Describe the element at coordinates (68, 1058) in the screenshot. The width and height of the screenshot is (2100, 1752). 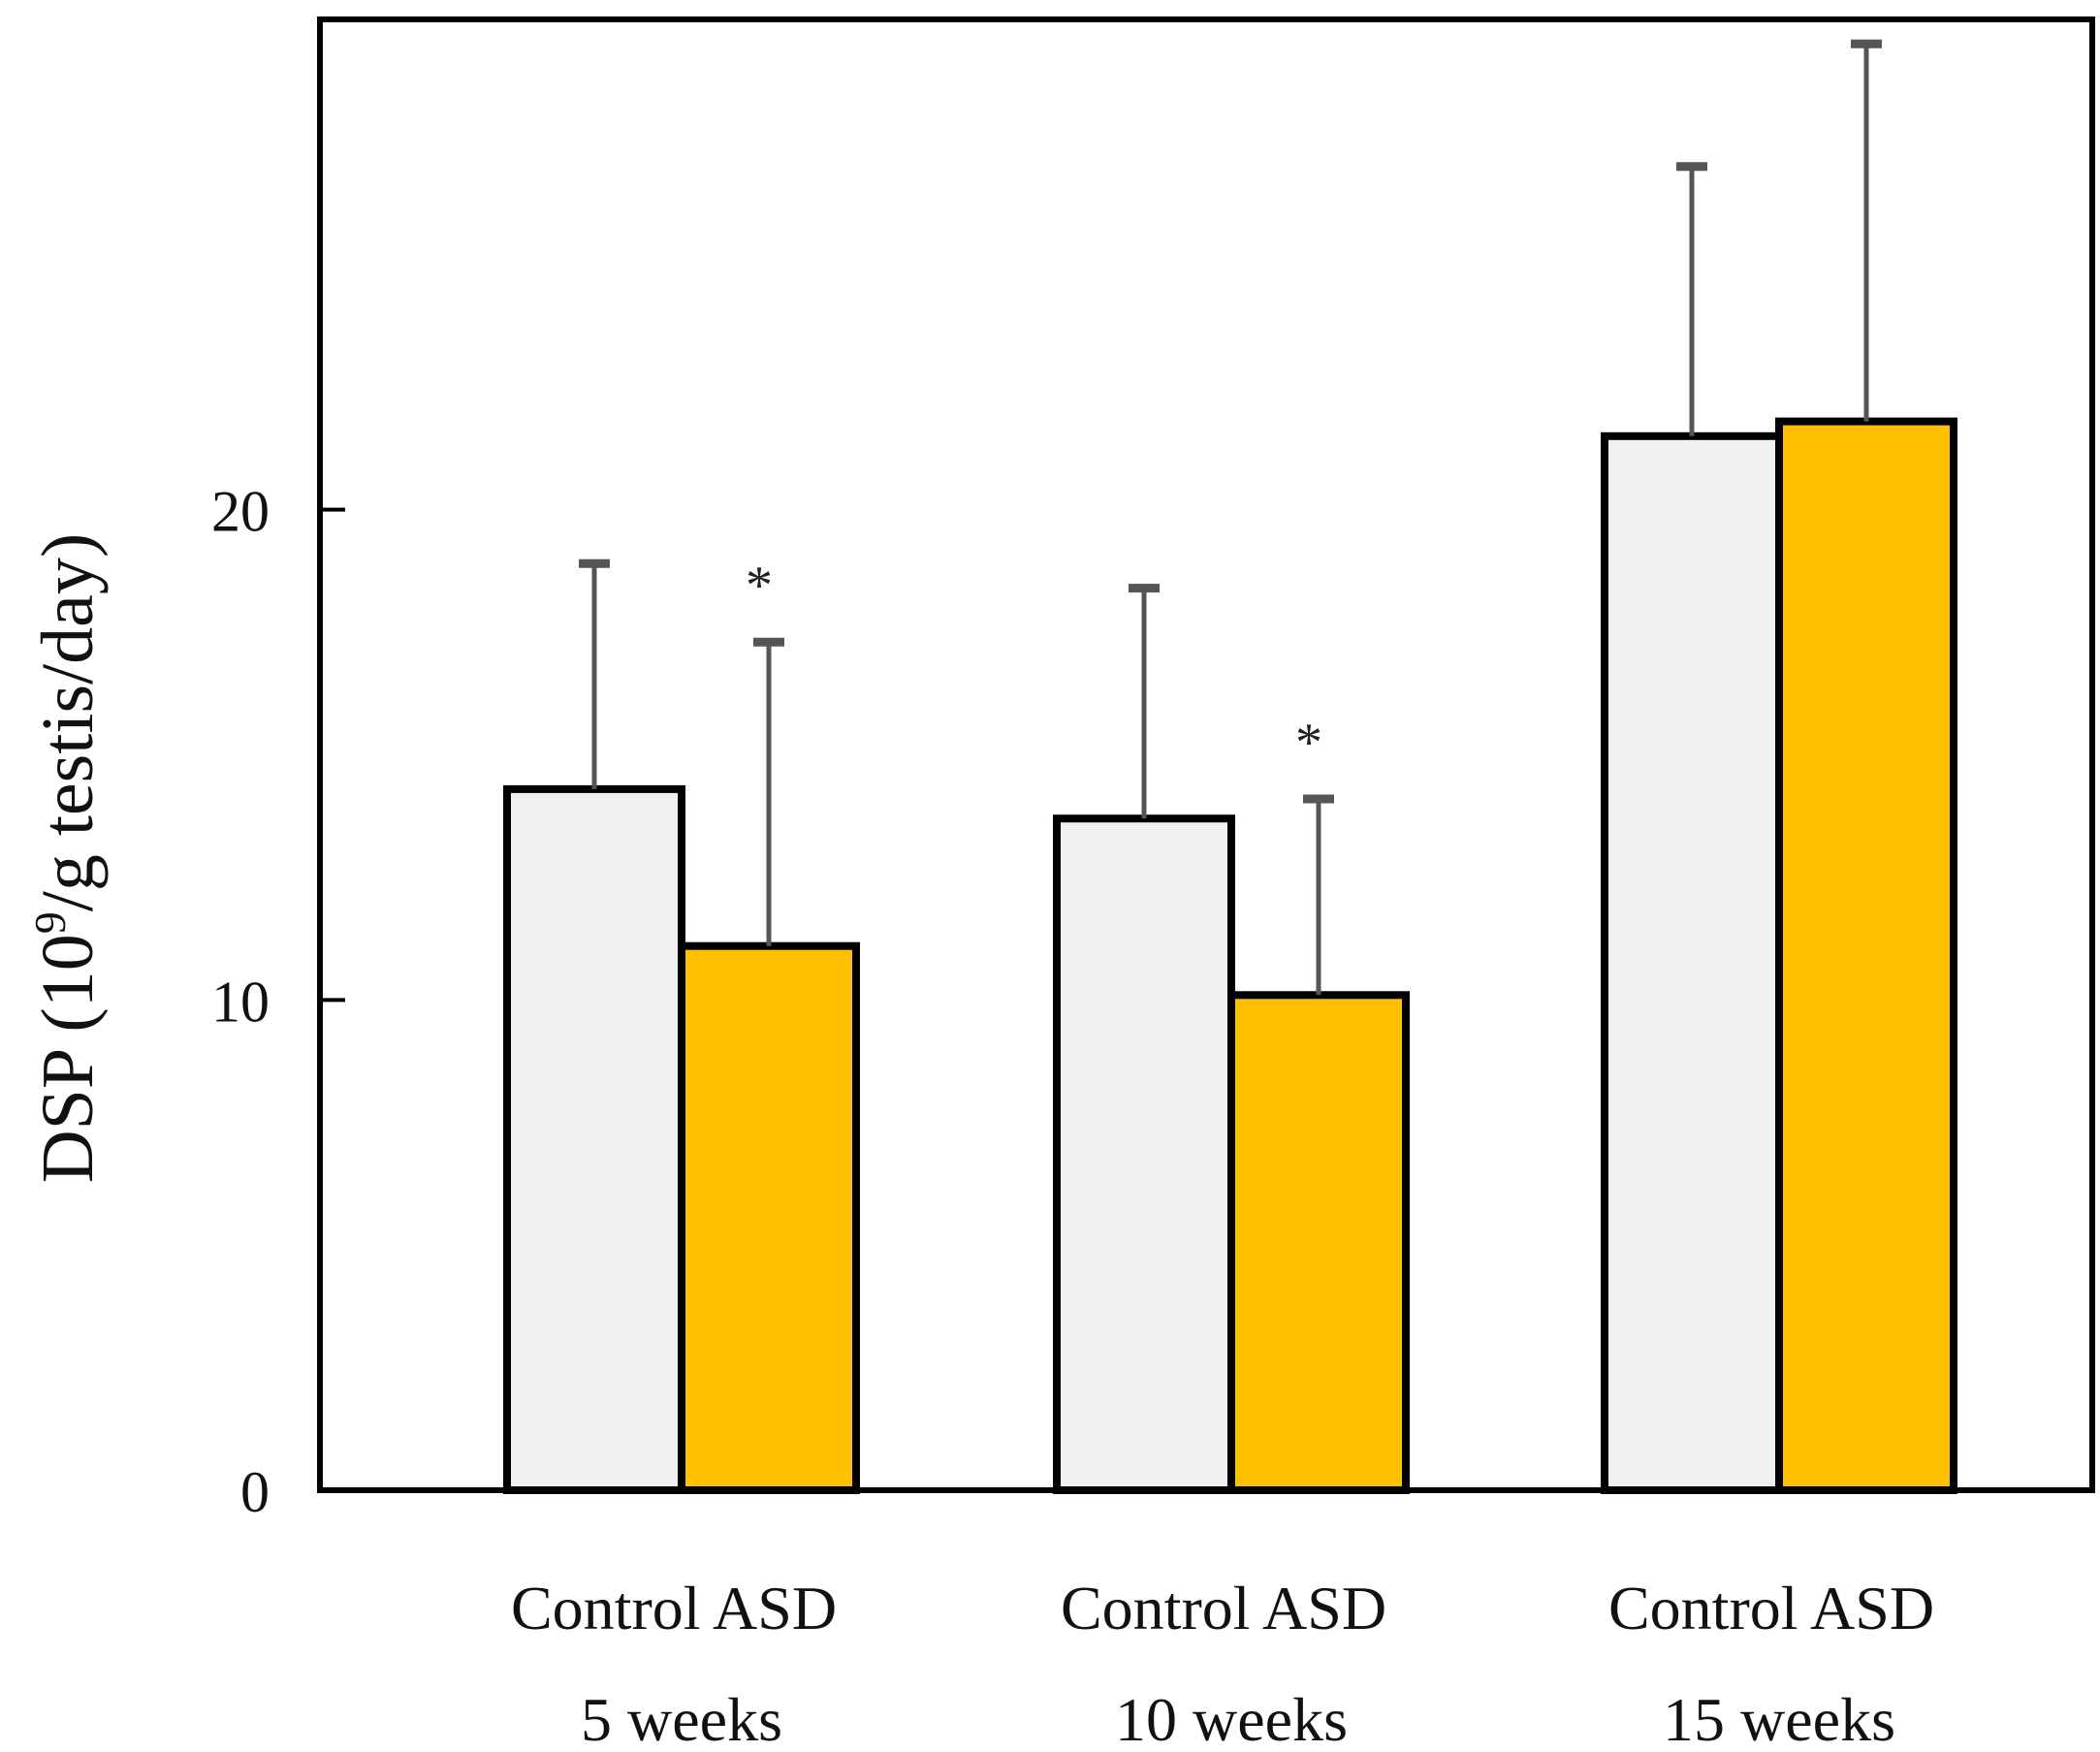
I see `y-axis-label-prefix: DSP (10` at that location.